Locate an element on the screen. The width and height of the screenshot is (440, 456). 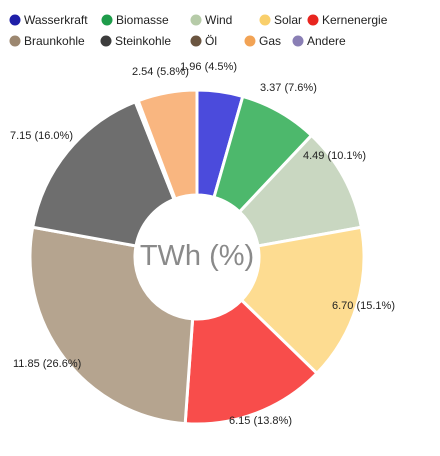
legend-swatch-gas is located at coordinates (250, 41).